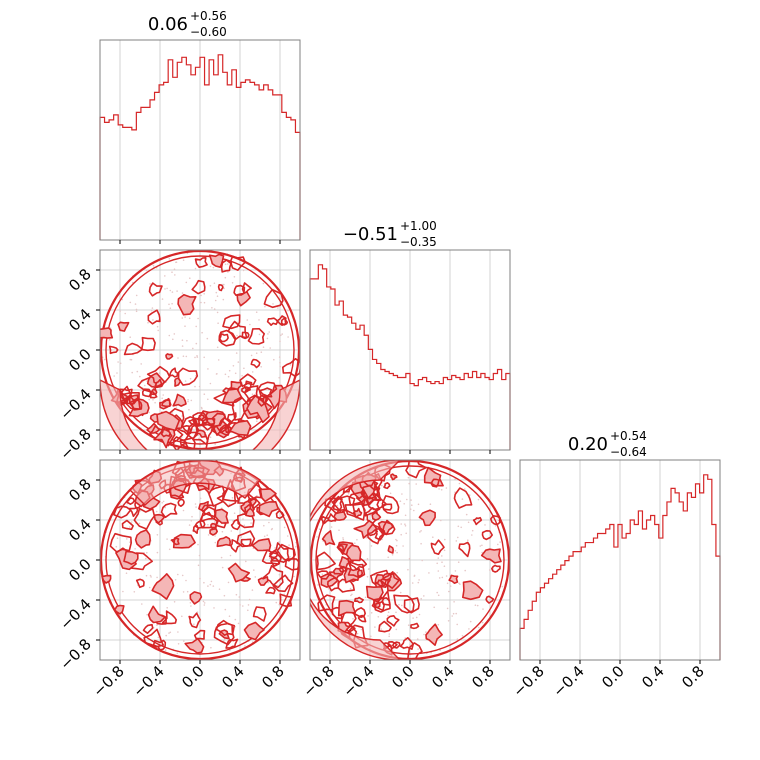 The width and height of the screenshot is (760, 760). Describe the element at coordinates (148, 681) in the screenshot. I see `x-tick-label-col1-1: −0.4` at that location.